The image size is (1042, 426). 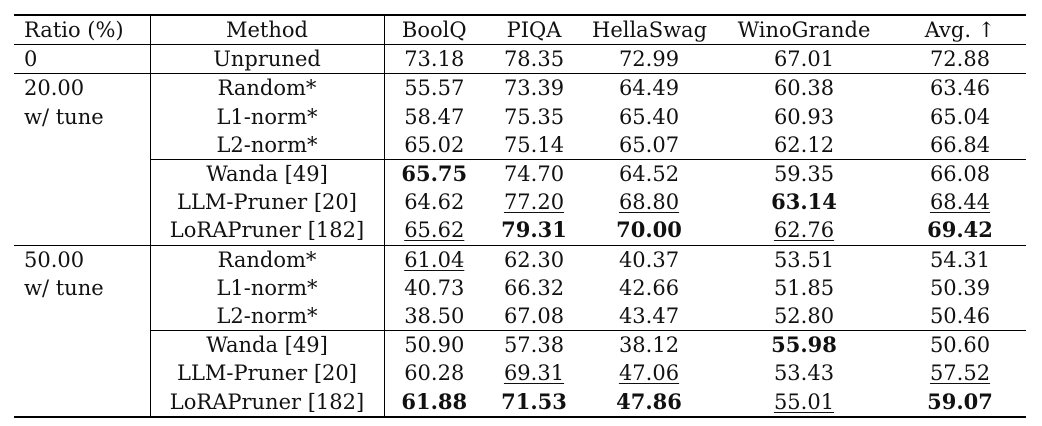 I want to click on value-text: 75.35, so click(x=534, y=116).